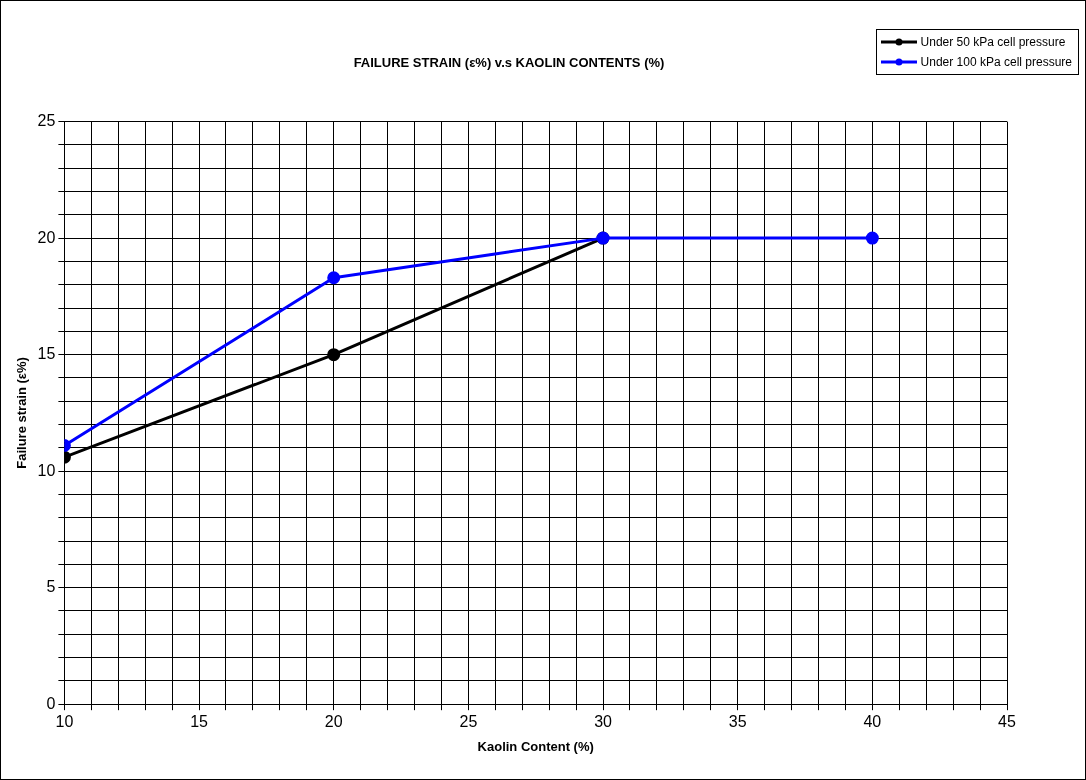  I want to click on y-tick-label: 10, so click(46, 470).